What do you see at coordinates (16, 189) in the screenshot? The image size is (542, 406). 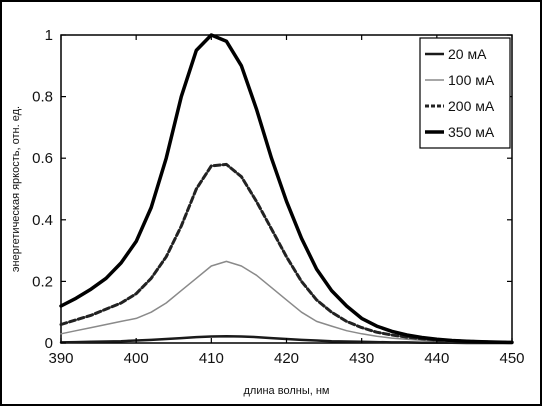 I see `y-axis-label: энергетическая яркость, отн. ед.` at bounding box center [16, 189].